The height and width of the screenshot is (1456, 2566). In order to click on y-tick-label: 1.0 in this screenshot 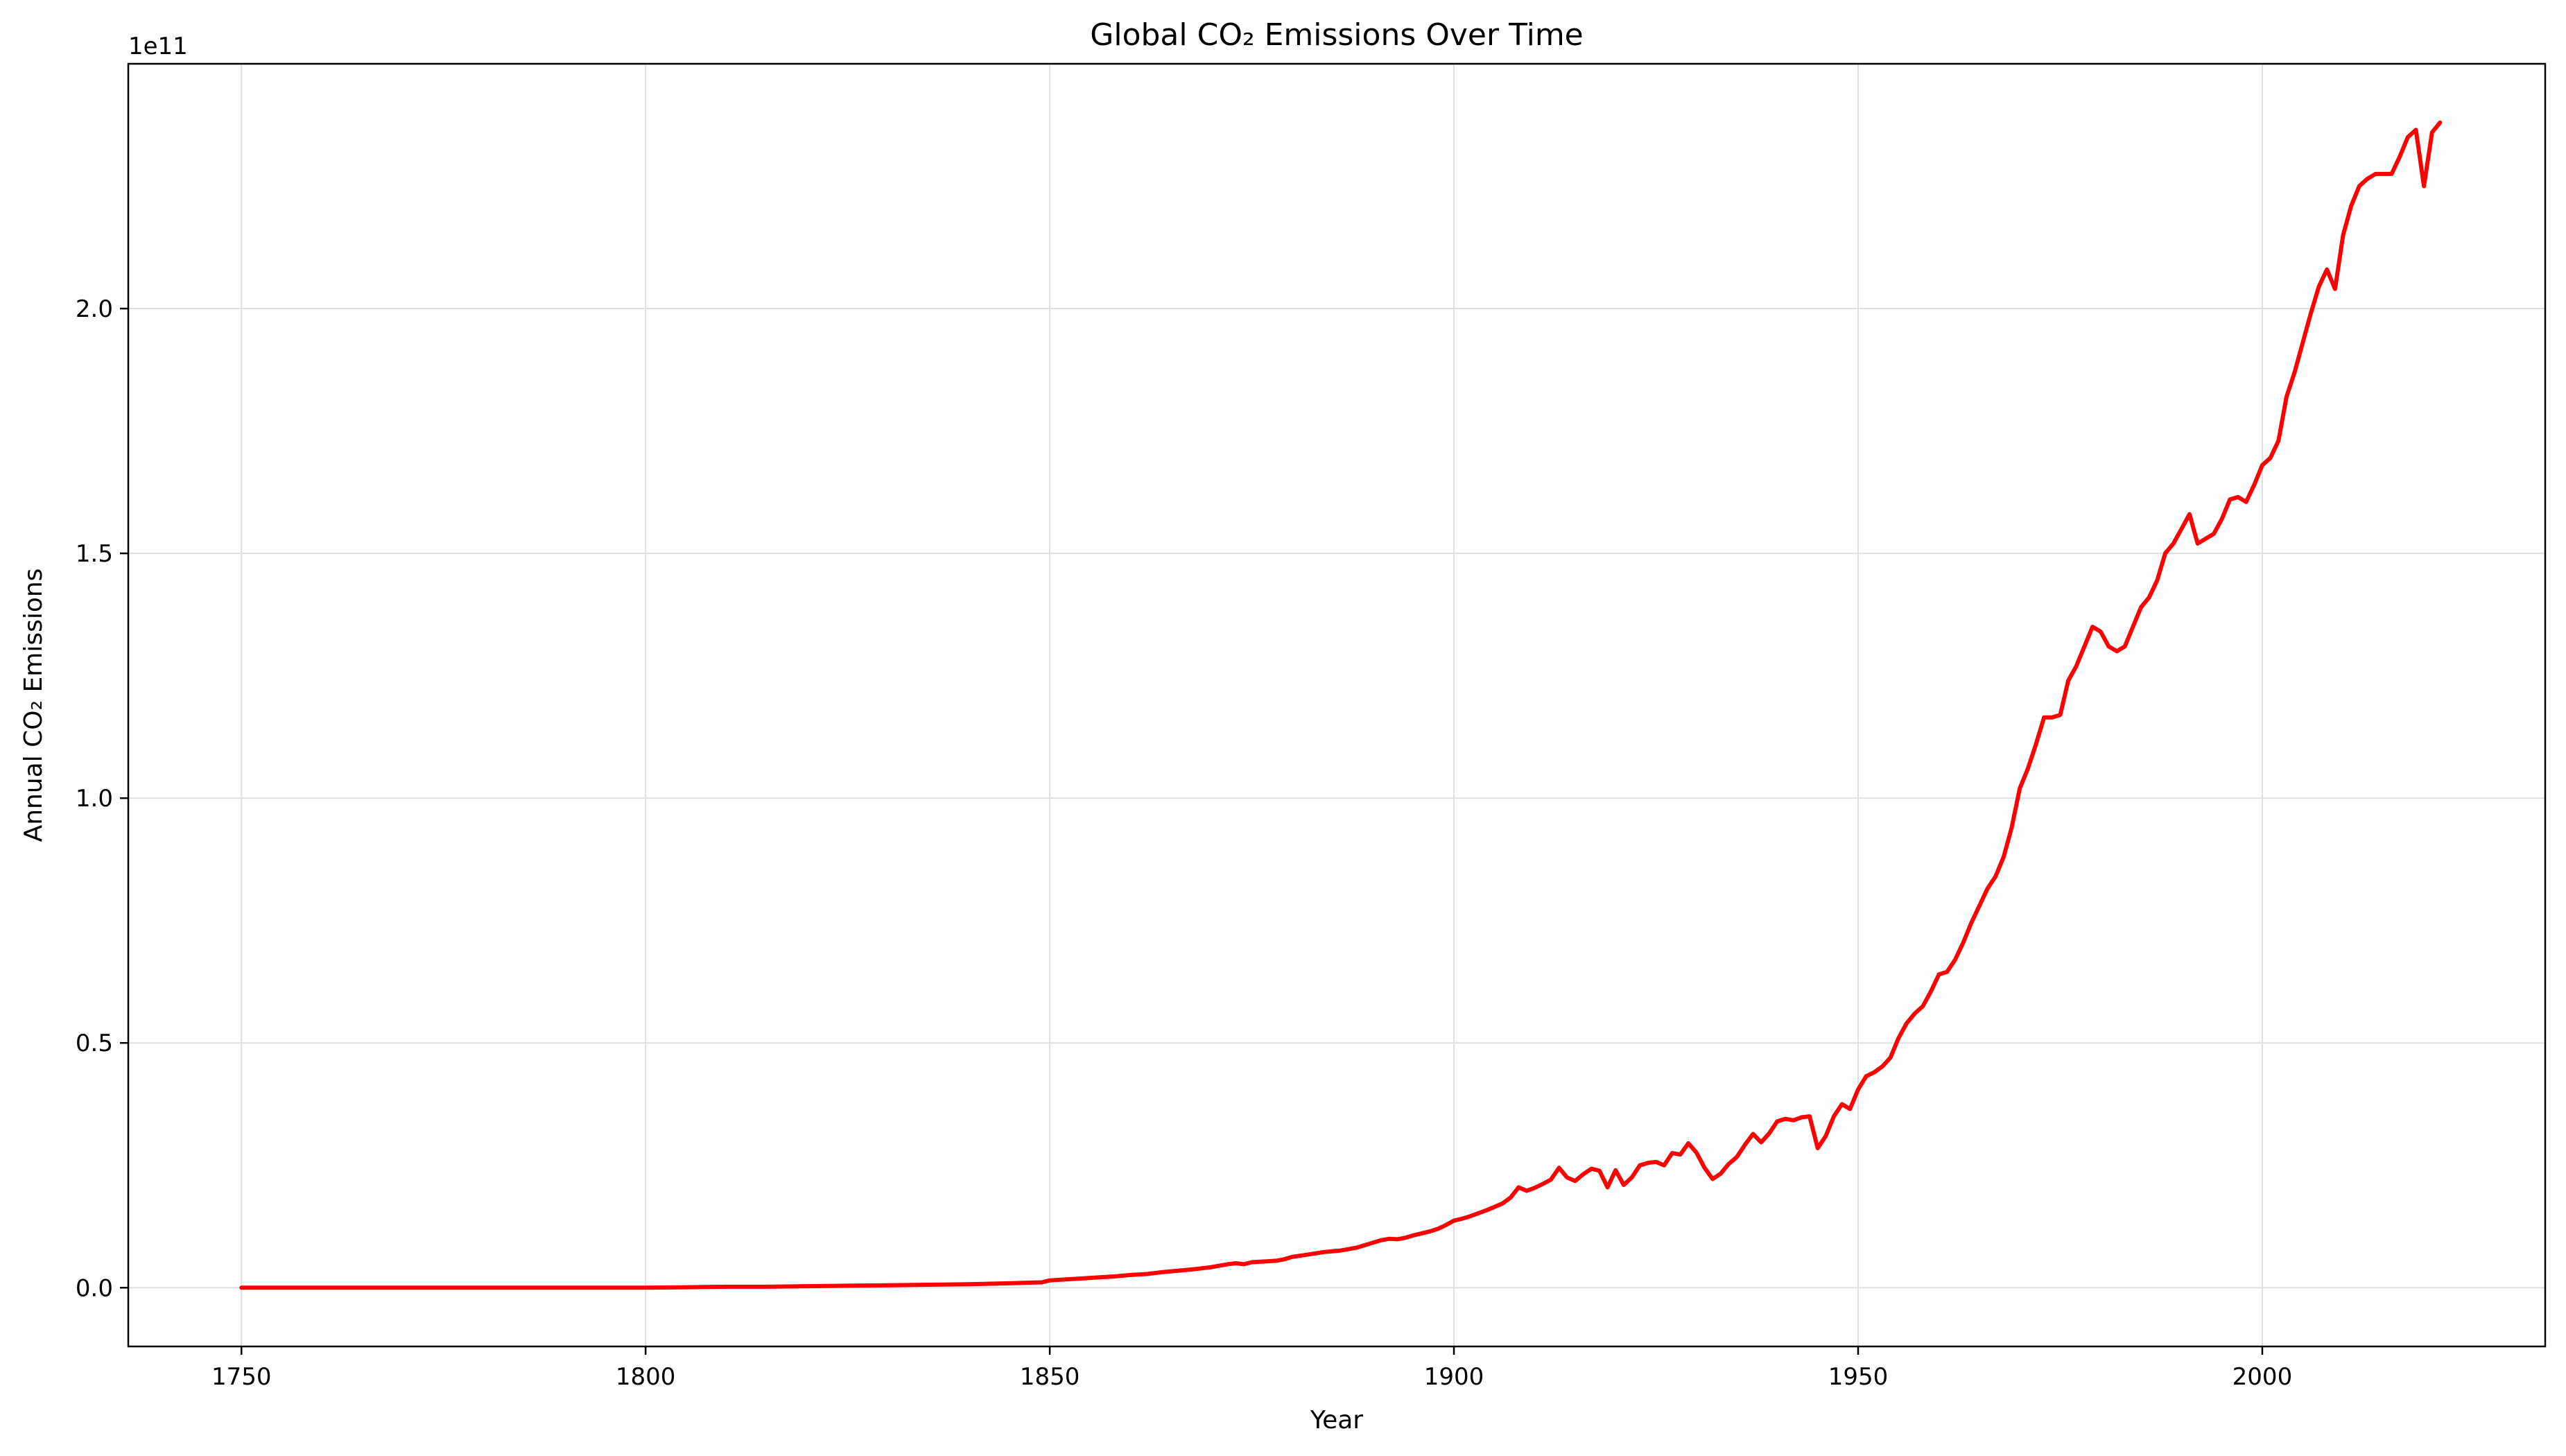, I will do `click(94, 799)`.